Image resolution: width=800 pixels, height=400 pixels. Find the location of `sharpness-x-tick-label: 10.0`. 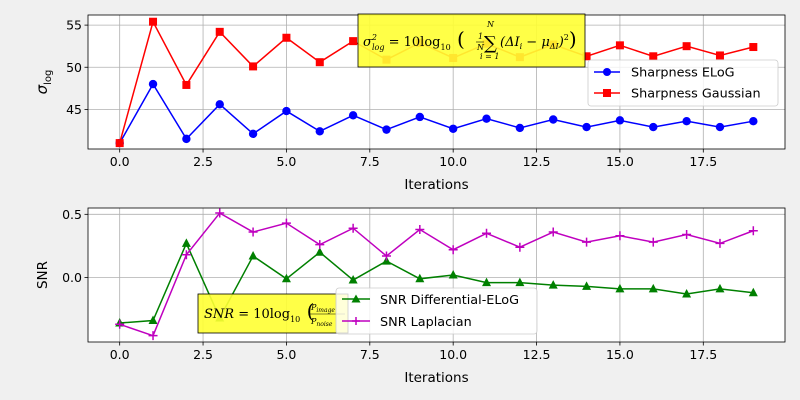

sharpness-x-tick-label: 10.0 is located at coordinates (453, 161).